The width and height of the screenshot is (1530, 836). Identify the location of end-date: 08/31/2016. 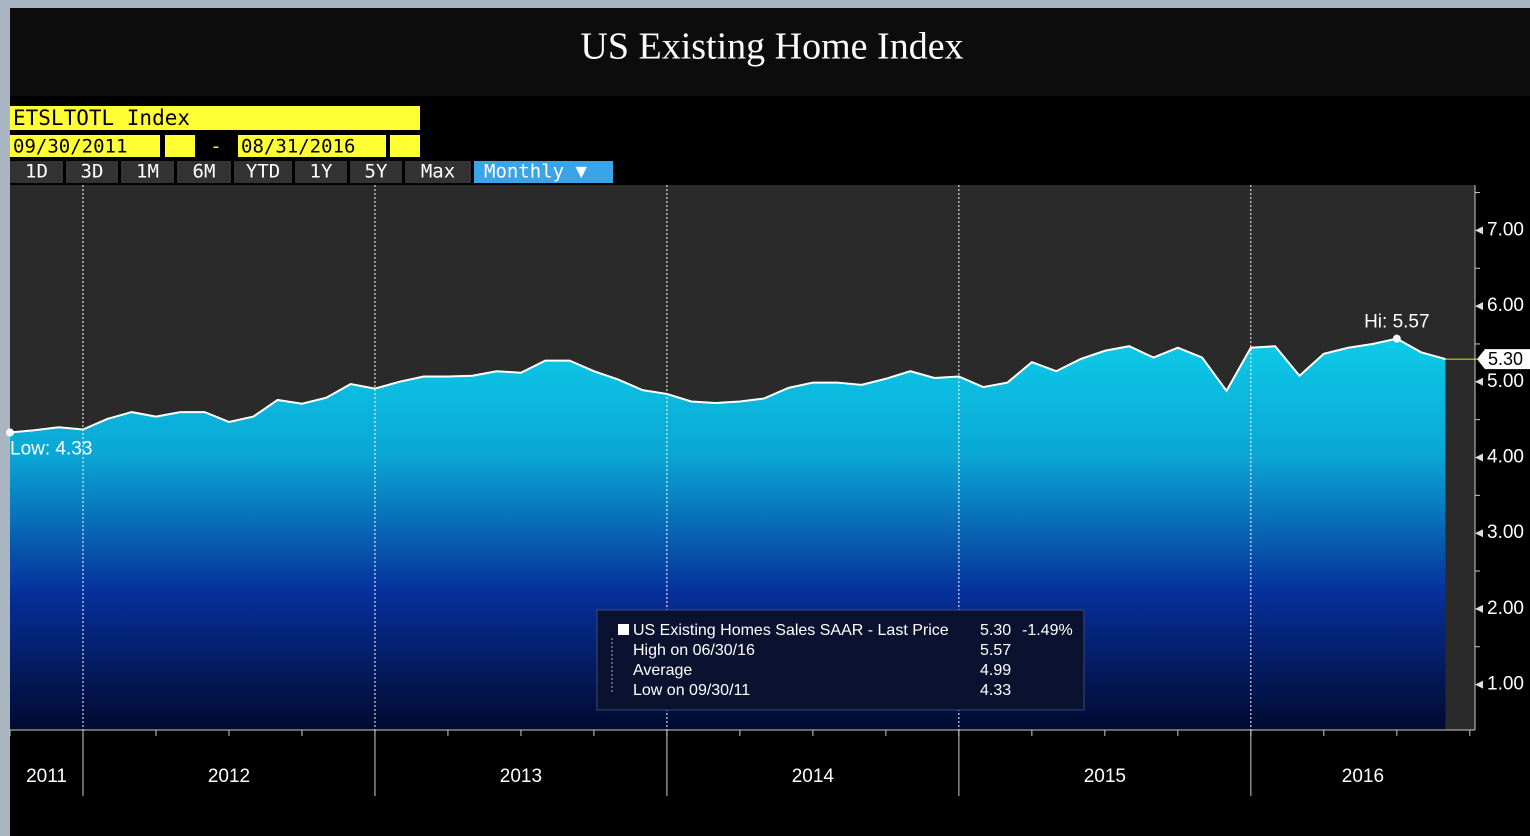
(298, 147).